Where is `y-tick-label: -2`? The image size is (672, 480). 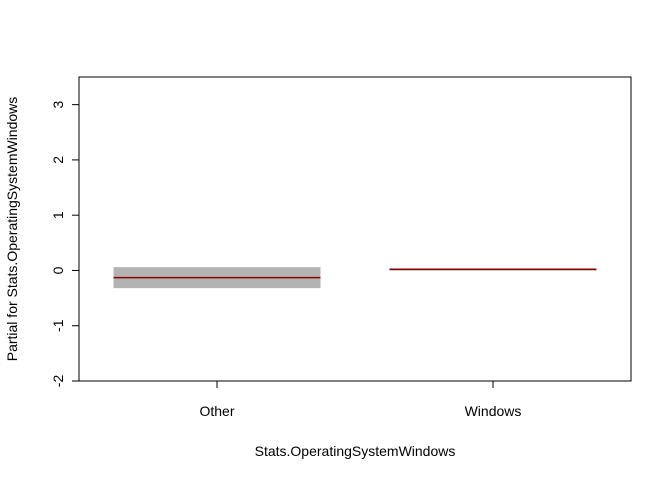
y-tick-label: -2 is located at coordinates (58, 381).